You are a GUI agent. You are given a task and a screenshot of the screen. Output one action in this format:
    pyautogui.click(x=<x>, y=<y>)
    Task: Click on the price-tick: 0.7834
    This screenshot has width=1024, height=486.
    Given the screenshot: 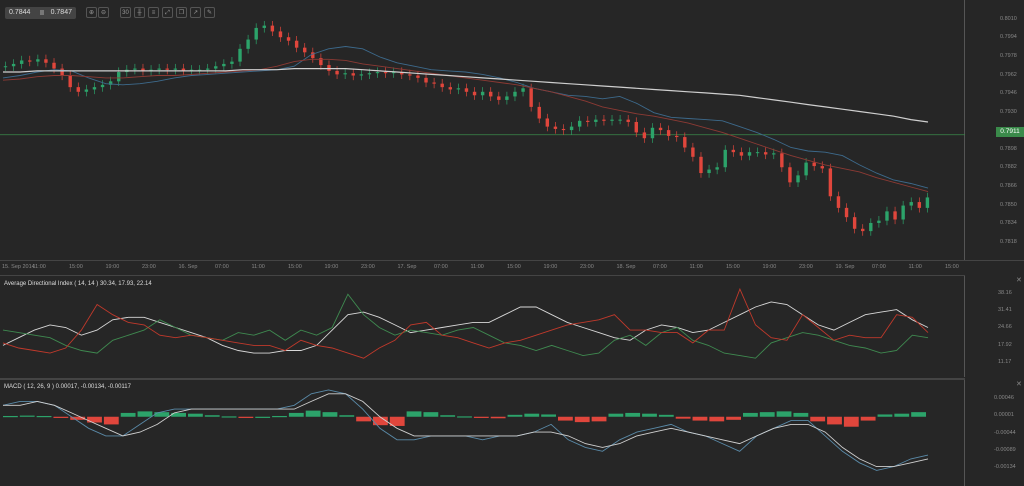 What is the action you would take?
    pyautogui.click(x=1008, y=223)
    